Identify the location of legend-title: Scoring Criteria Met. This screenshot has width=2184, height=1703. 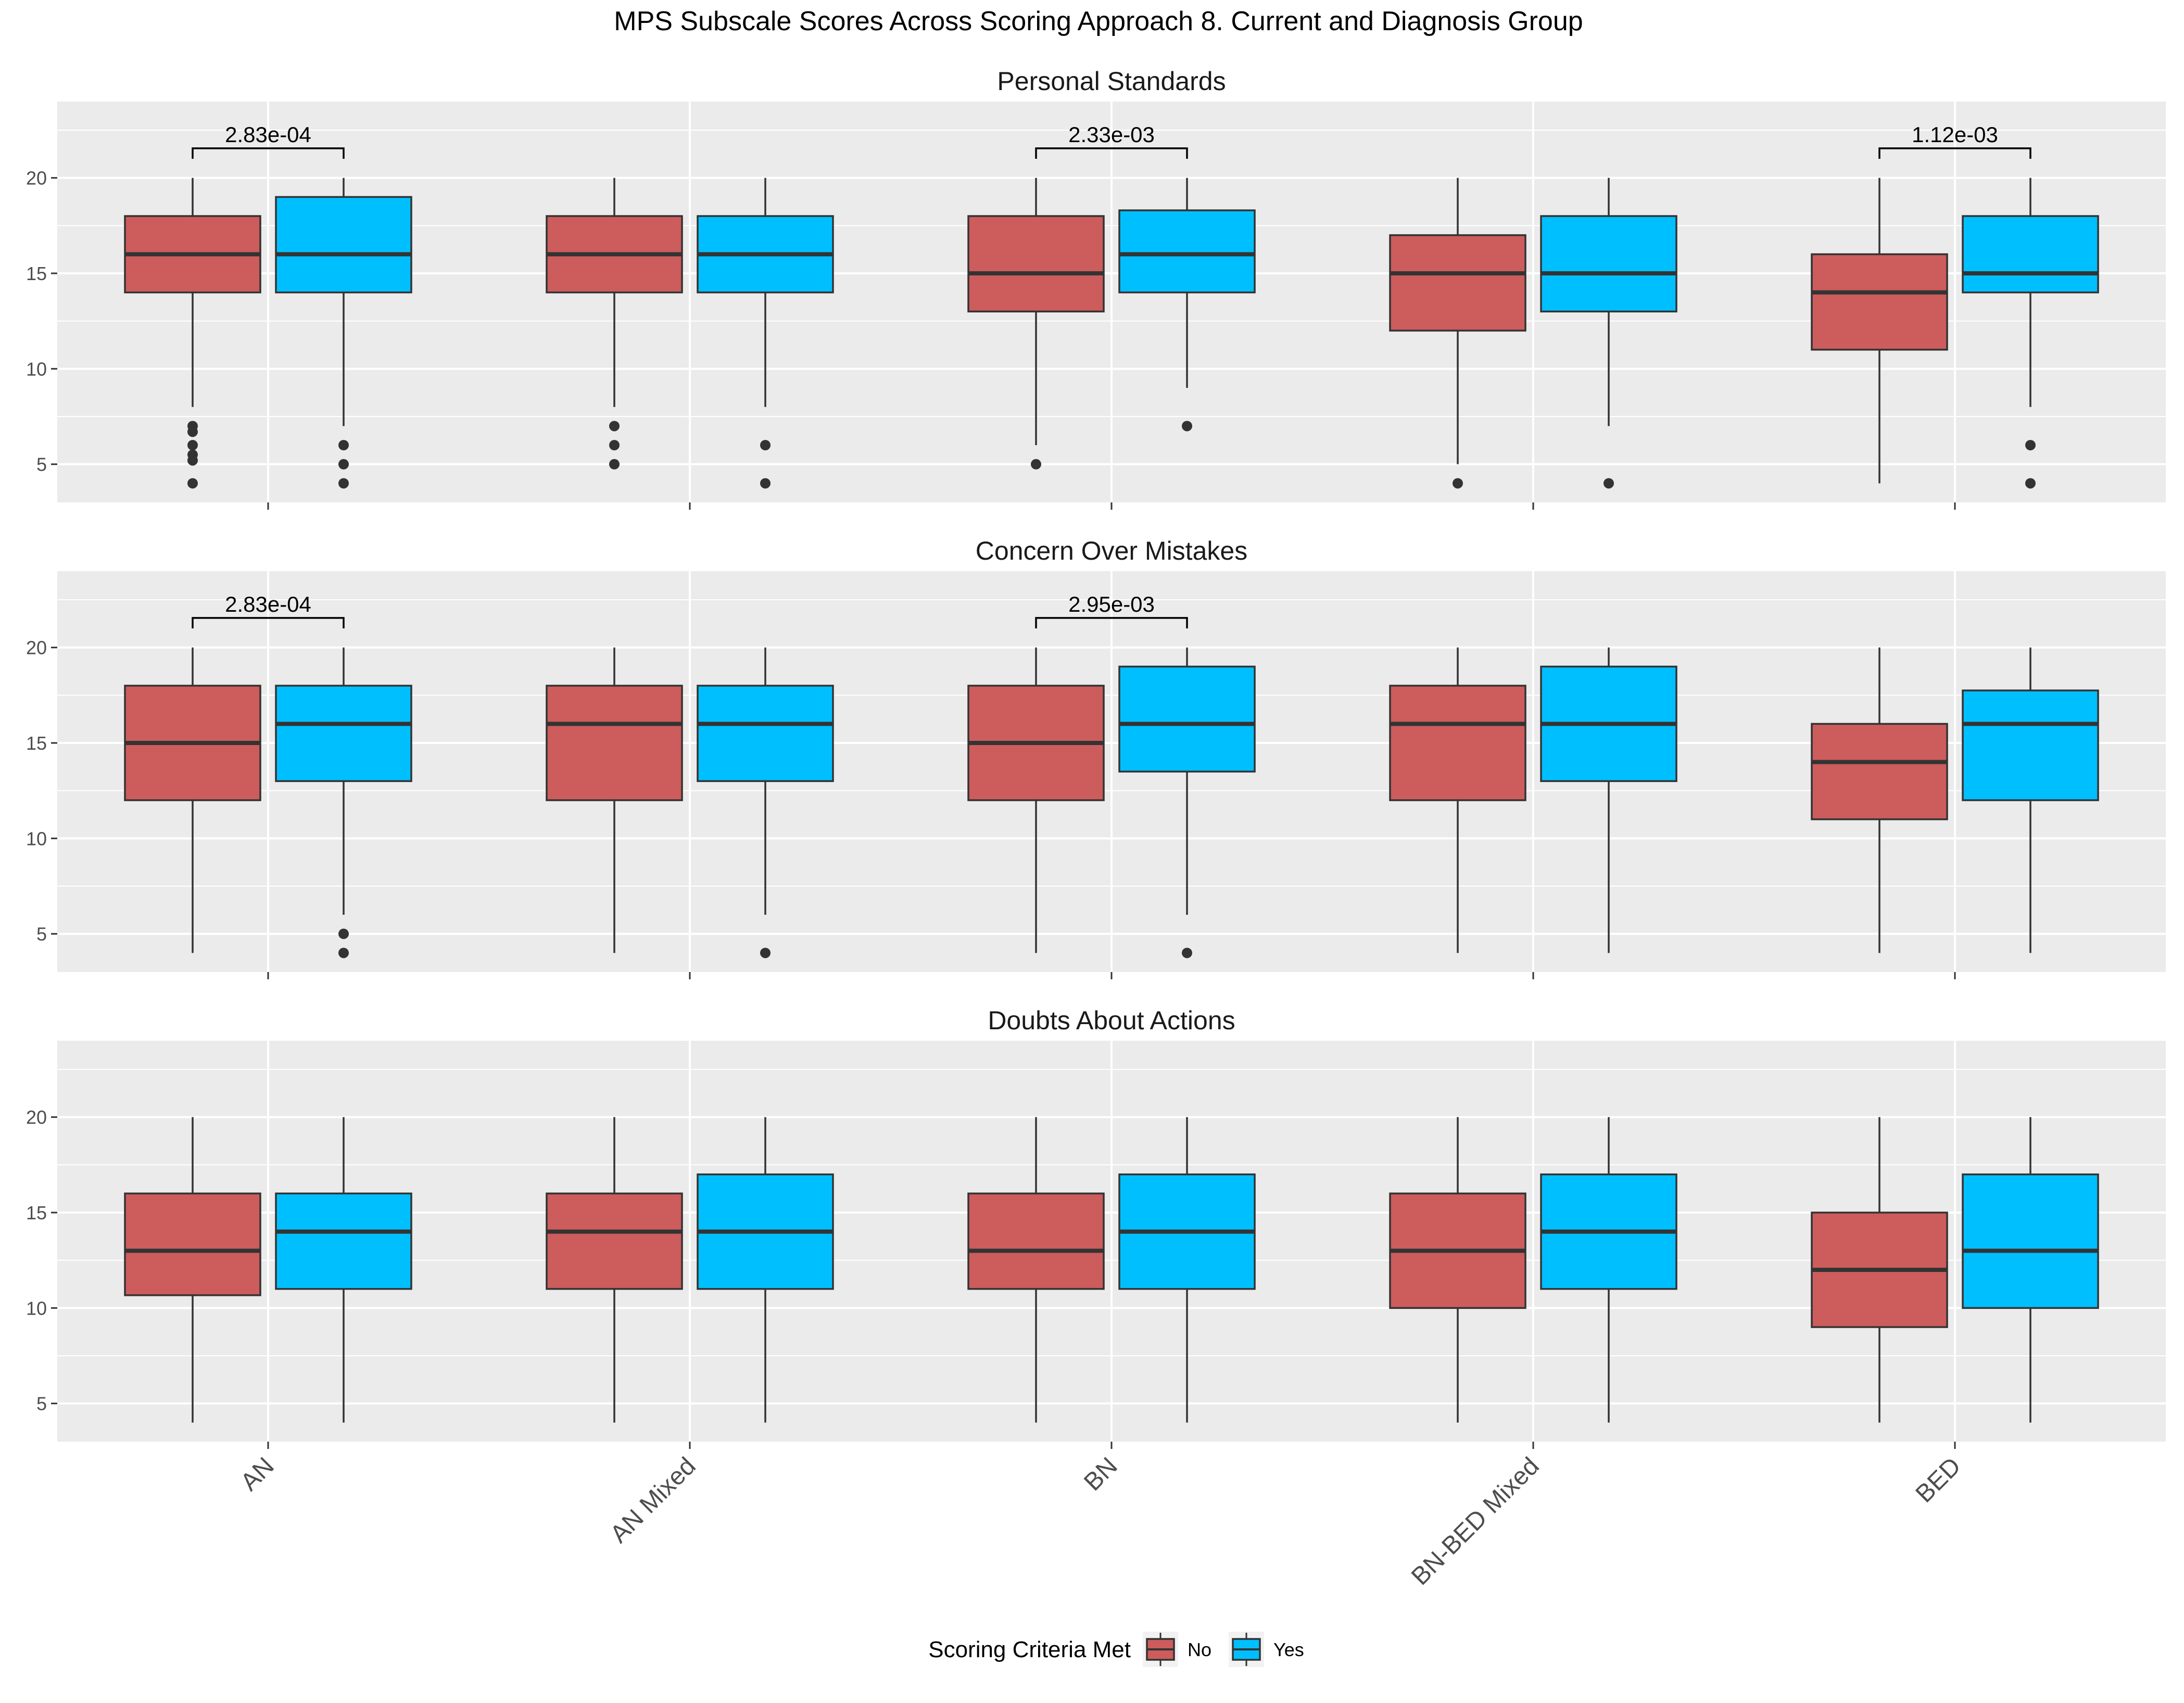
(1029, 1649).